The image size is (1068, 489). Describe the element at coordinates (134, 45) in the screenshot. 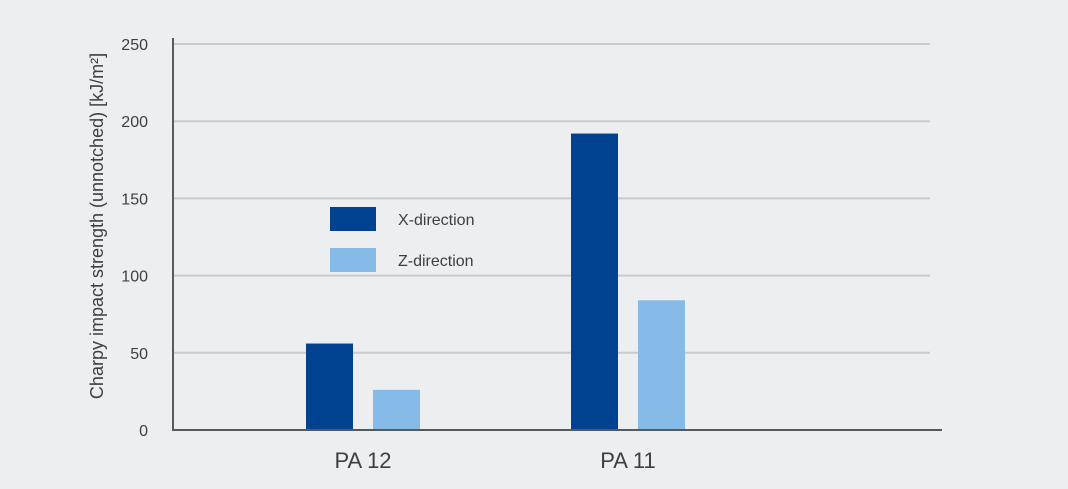

I see `y-tick-label: 250` at that location.